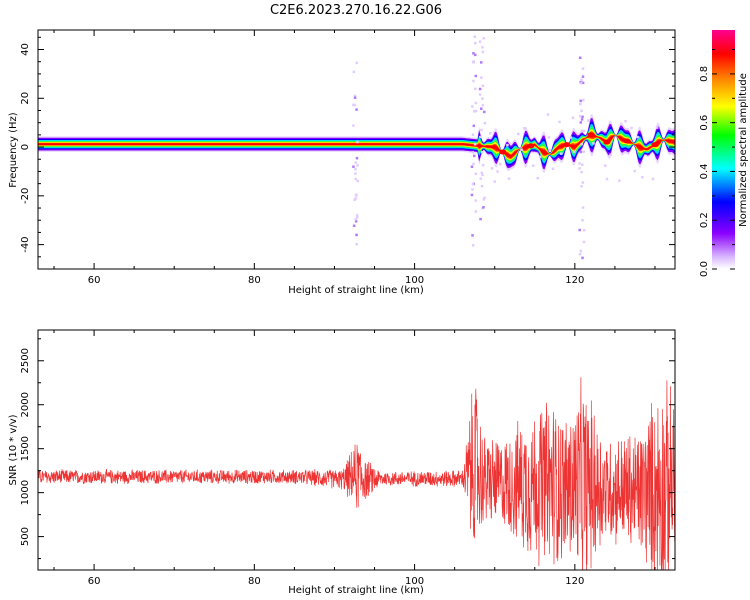 Image resolution: width=750 pixels, height=600 pixels. What do you see at coordinates (25, 49) in the screenshot?
I see `y-tick-label: 40` at bounding box center [25, 49].